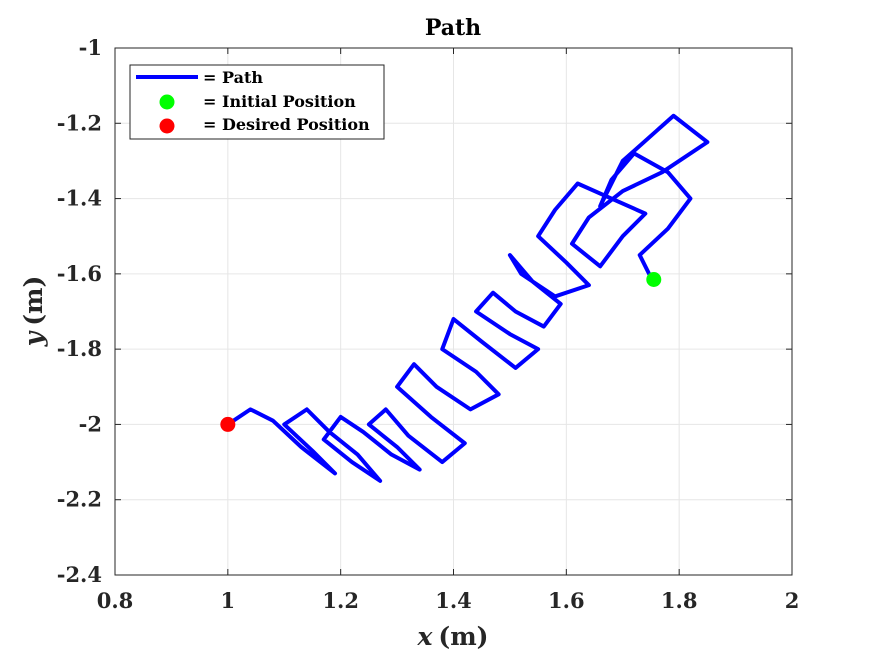 This screenshot has height=656, width=875. What do you see at coordinates (79, 574) in the screenshot?
I see `y-tick-label: -2.4` at bounding box center [79, 574].